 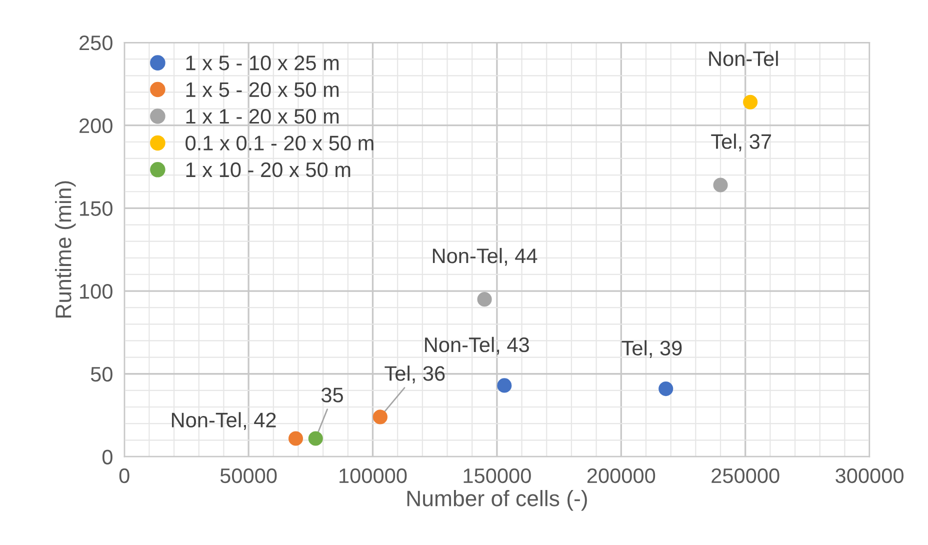 What do you see at coordinates (262, 90) in the screenshot?
I see `legend-label: 1 x 5 - 20 x 50 m` at bounding box center [262, 90].